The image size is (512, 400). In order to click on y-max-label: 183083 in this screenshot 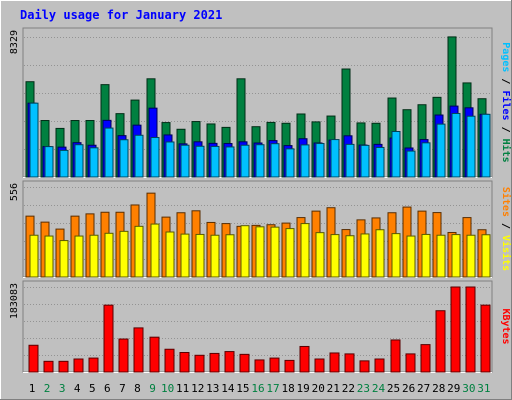, I will do `click(14, 301)`.